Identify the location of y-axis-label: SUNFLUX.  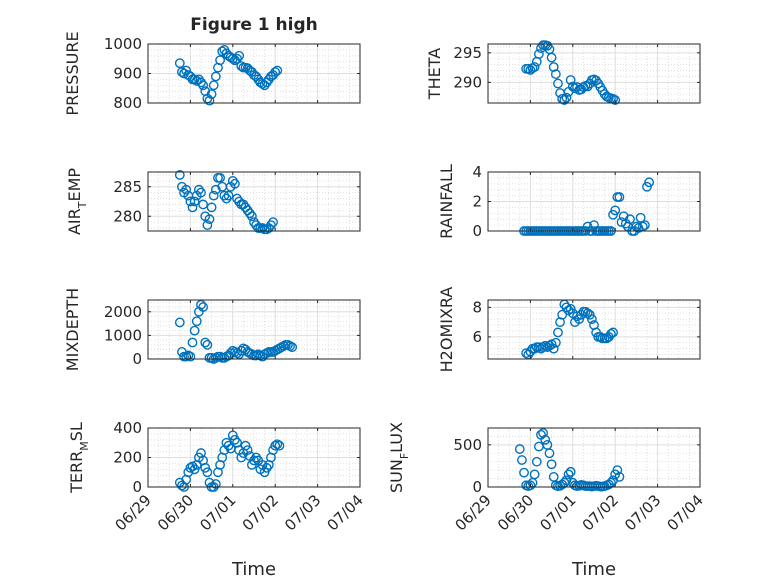
(399, 457).